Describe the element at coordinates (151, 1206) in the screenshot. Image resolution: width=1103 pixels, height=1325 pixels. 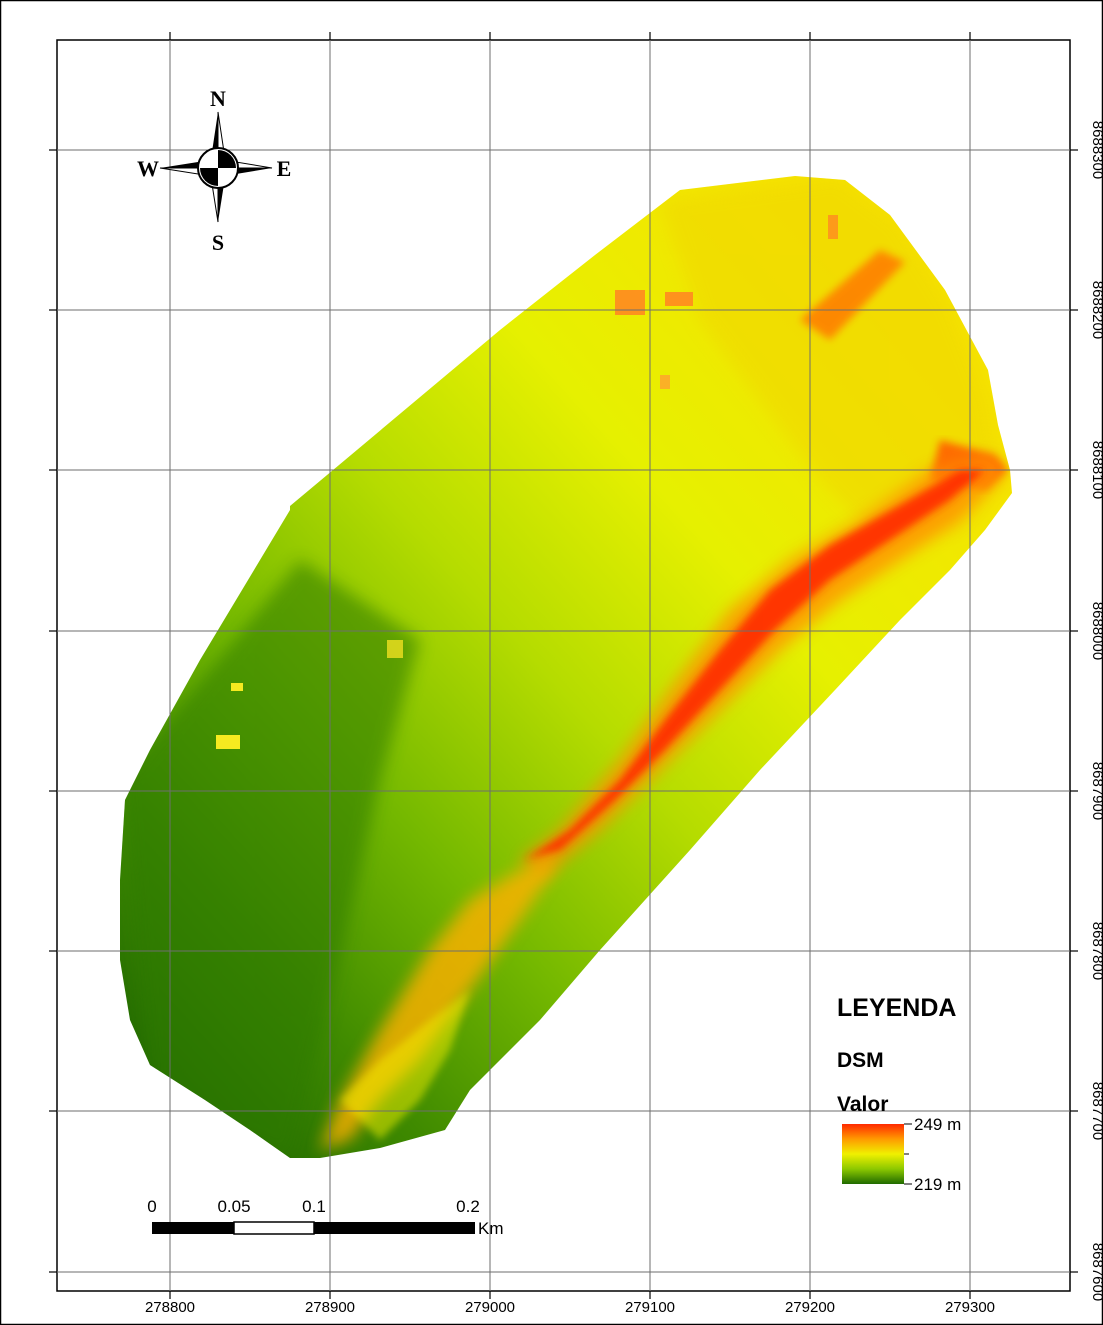
I see `scale-label: 0` at that location.